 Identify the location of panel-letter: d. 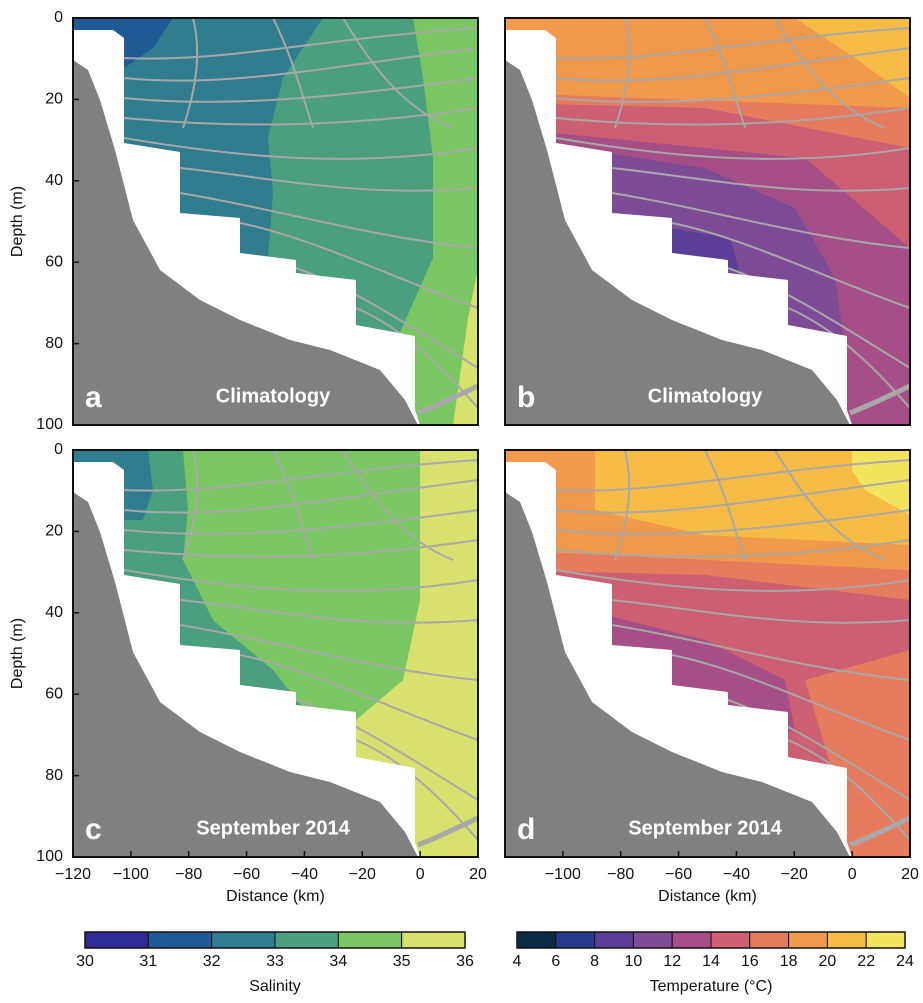
(526, 829).